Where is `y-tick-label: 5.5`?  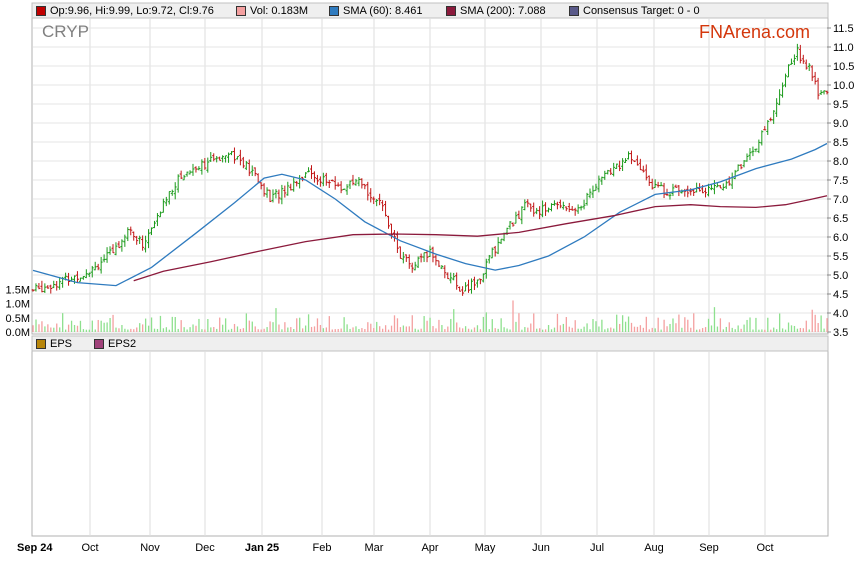
y-tick-label: 5.5 is located at coordinates (840, 257).